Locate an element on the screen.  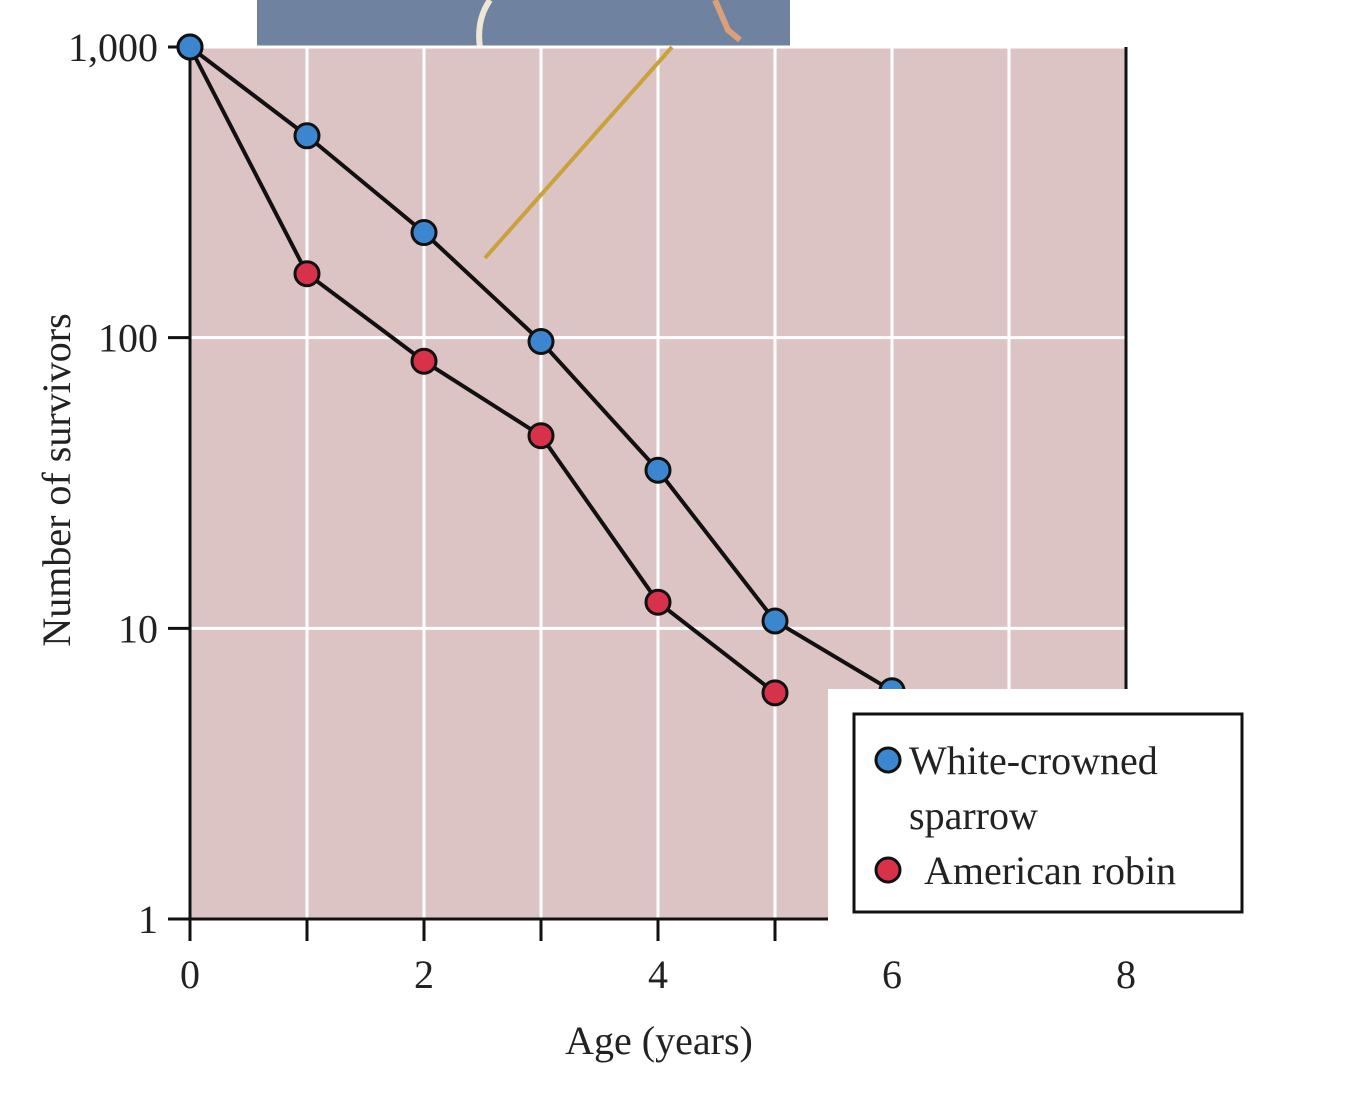
x-tick-label: 6 is located at coordinates (892, 974).